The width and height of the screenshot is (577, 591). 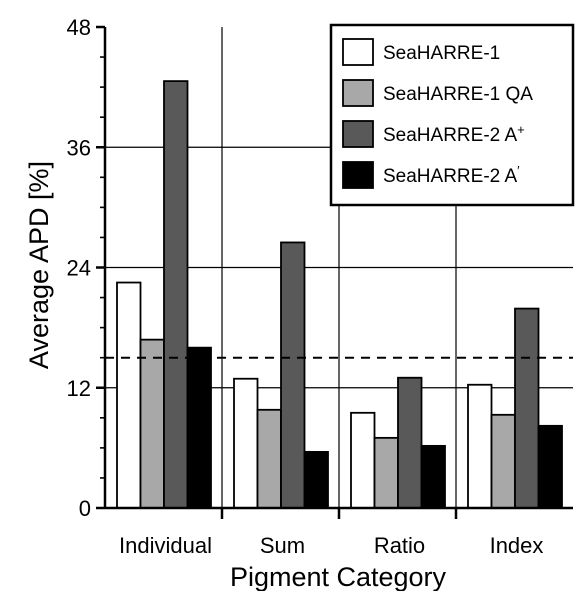 What do you see at coordinates (451, 175) in the screenshot?
I see `legend-label: SeaHARRE-2 A′` at bounding box center [451, 175].